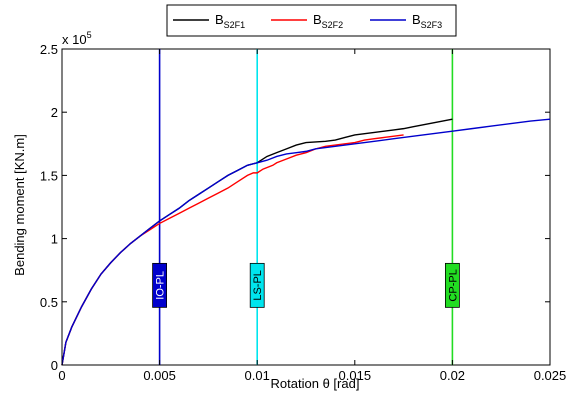  Describe the element at coordinates (19, 205) in the screenshot. I see `y-axis-label: Bending moment [KN.m]` at that location.